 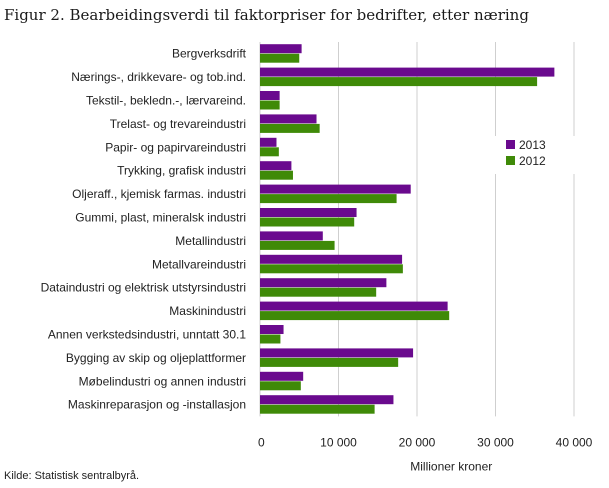 What do you see at coordinates (162, 381) in the screenshot?
I see `category-label: Møbelindustri og annen industri` at bounding box center [162, 381].